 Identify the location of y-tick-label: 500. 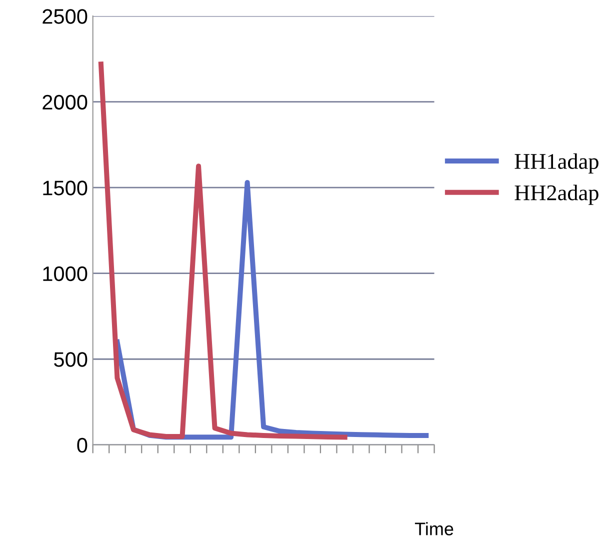
(71, 359).